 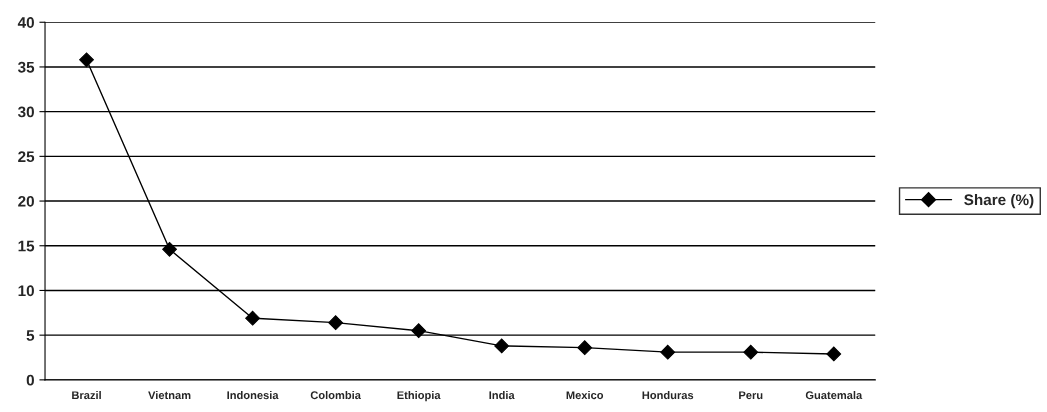 I want to click on x-tick-label: India, so click(x=502, y=395).